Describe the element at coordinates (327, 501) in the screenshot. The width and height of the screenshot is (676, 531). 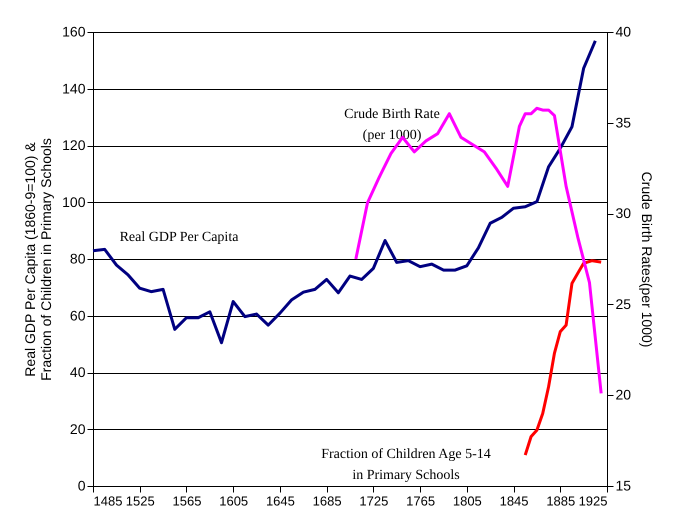
I see `x-tick-label: 1685` at that location.